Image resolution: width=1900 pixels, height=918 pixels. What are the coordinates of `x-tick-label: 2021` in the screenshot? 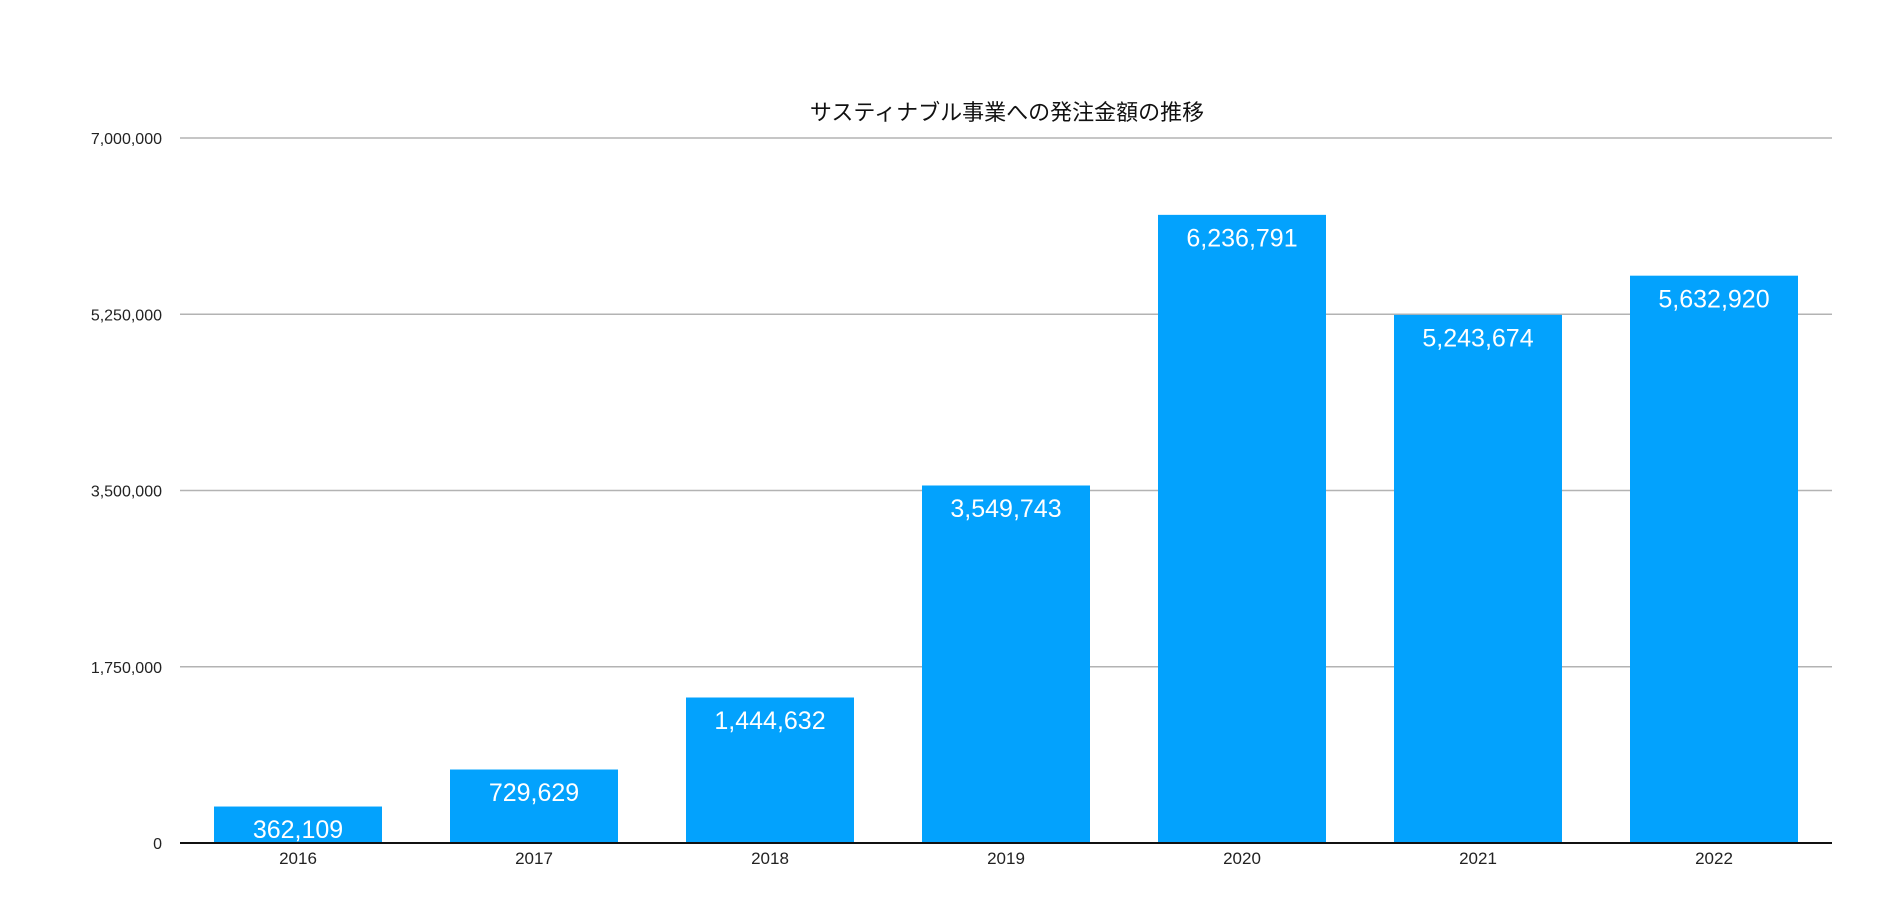 It's located at (1478, 858).